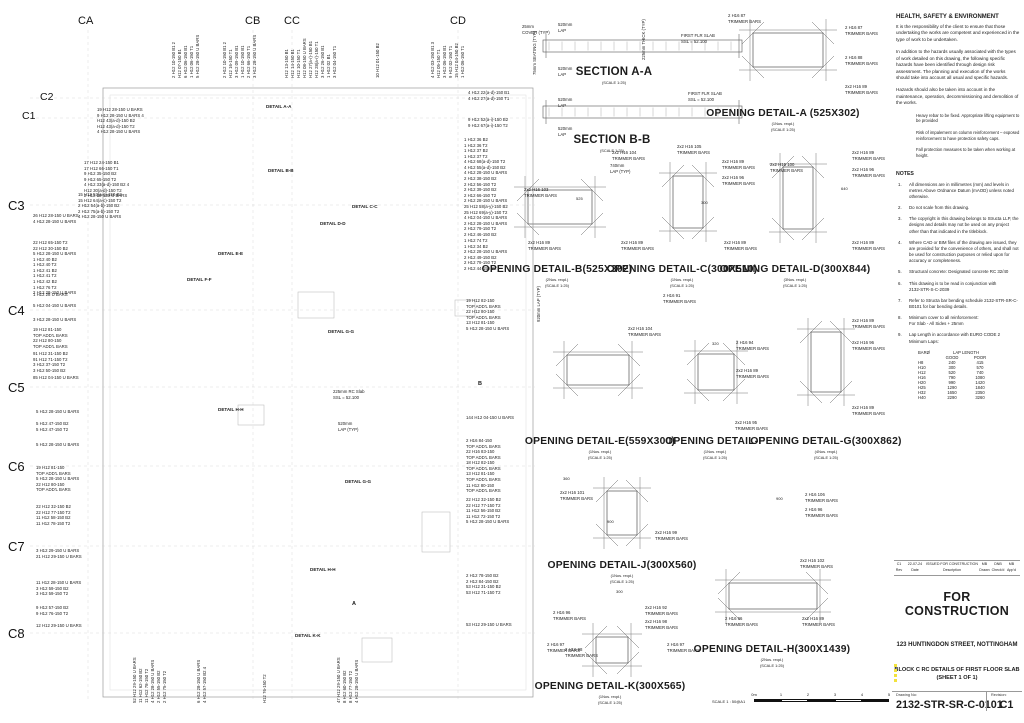 Image resolution: width=1024 pixels, height=723 pixels. What do you see at coordinates (612, 143) in the screenshot?
I see `section-title-block: SECTION B-B (SCALE 1:25)` at bounding box center [612, 143].